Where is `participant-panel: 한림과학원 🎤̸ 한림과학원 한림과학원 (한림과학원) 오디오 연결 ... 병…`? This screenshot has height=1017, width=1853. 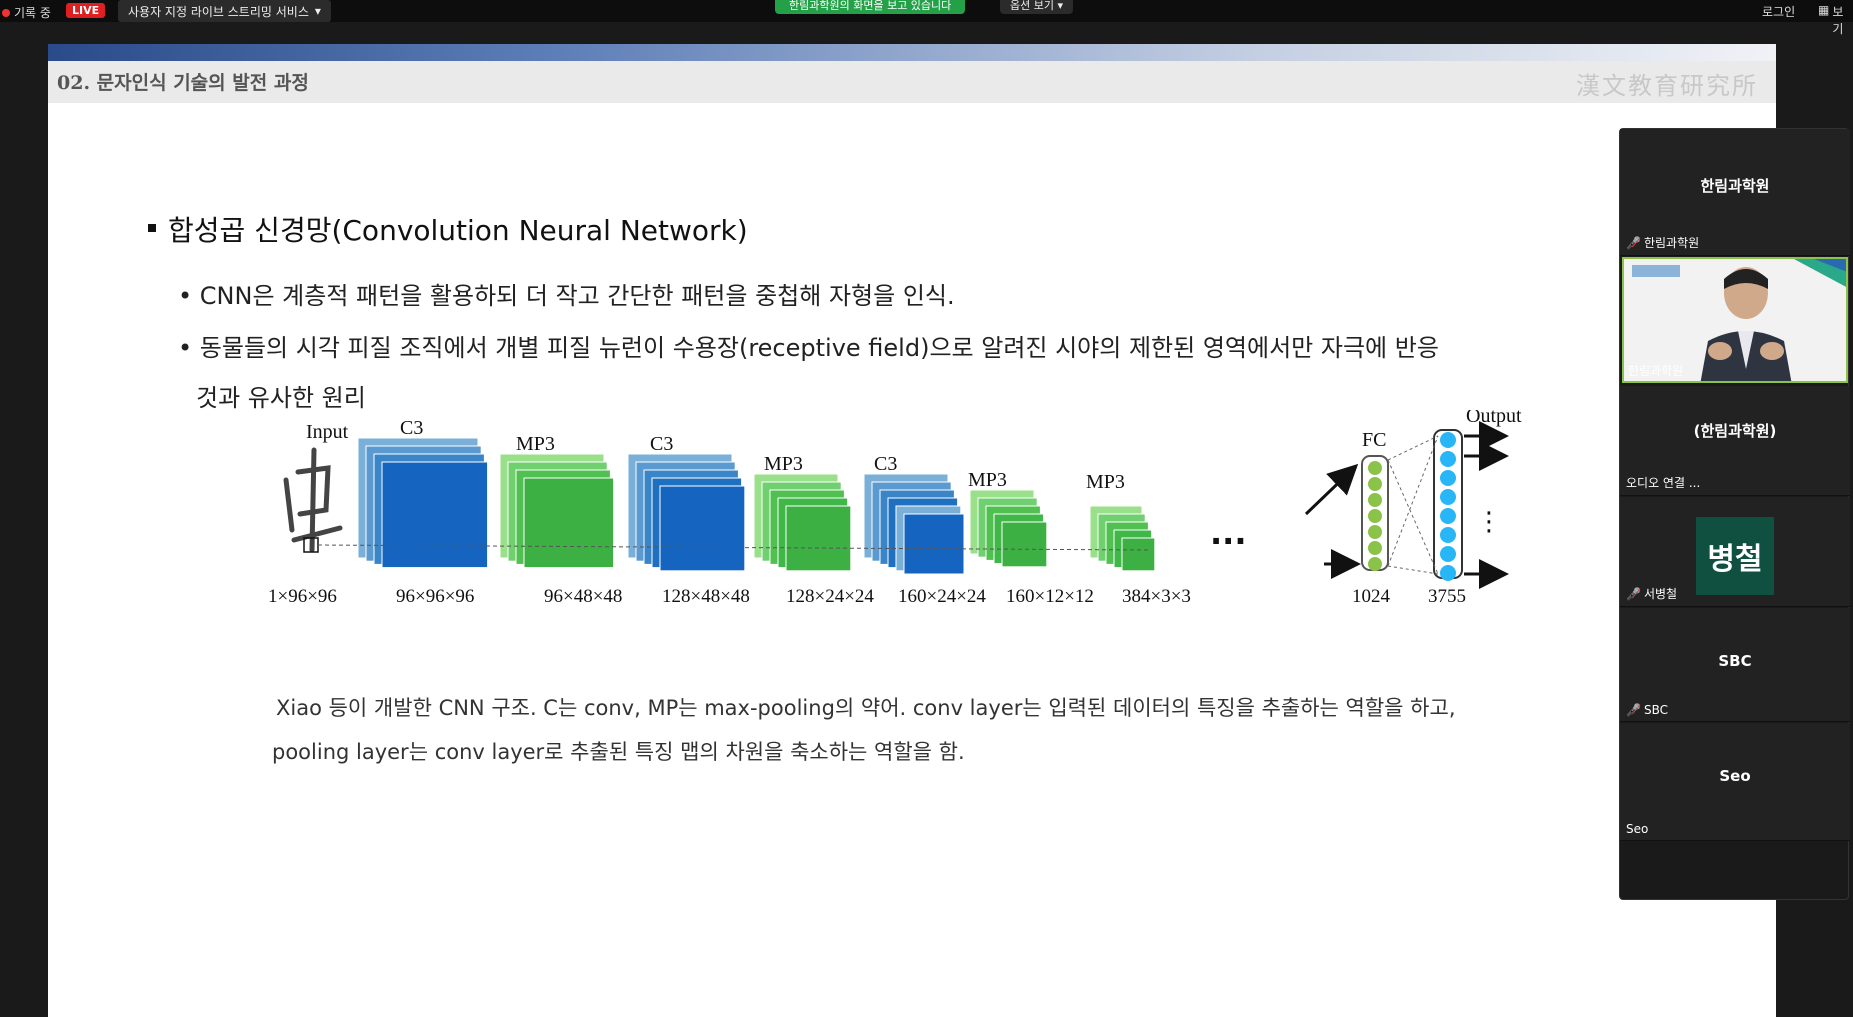 participant-panel: 한림과학원 🎤̸ 한림과학원 한림과학원 (한림과학원) 오디오 연결 ... 병… is located at coordinates (1734, 514).